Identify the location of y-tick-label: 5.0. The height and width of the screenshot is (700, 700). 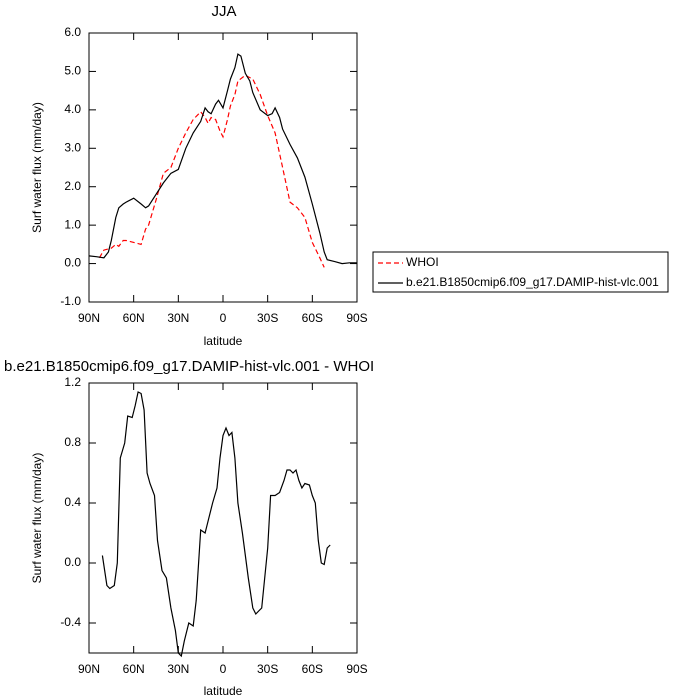
(72, 71).